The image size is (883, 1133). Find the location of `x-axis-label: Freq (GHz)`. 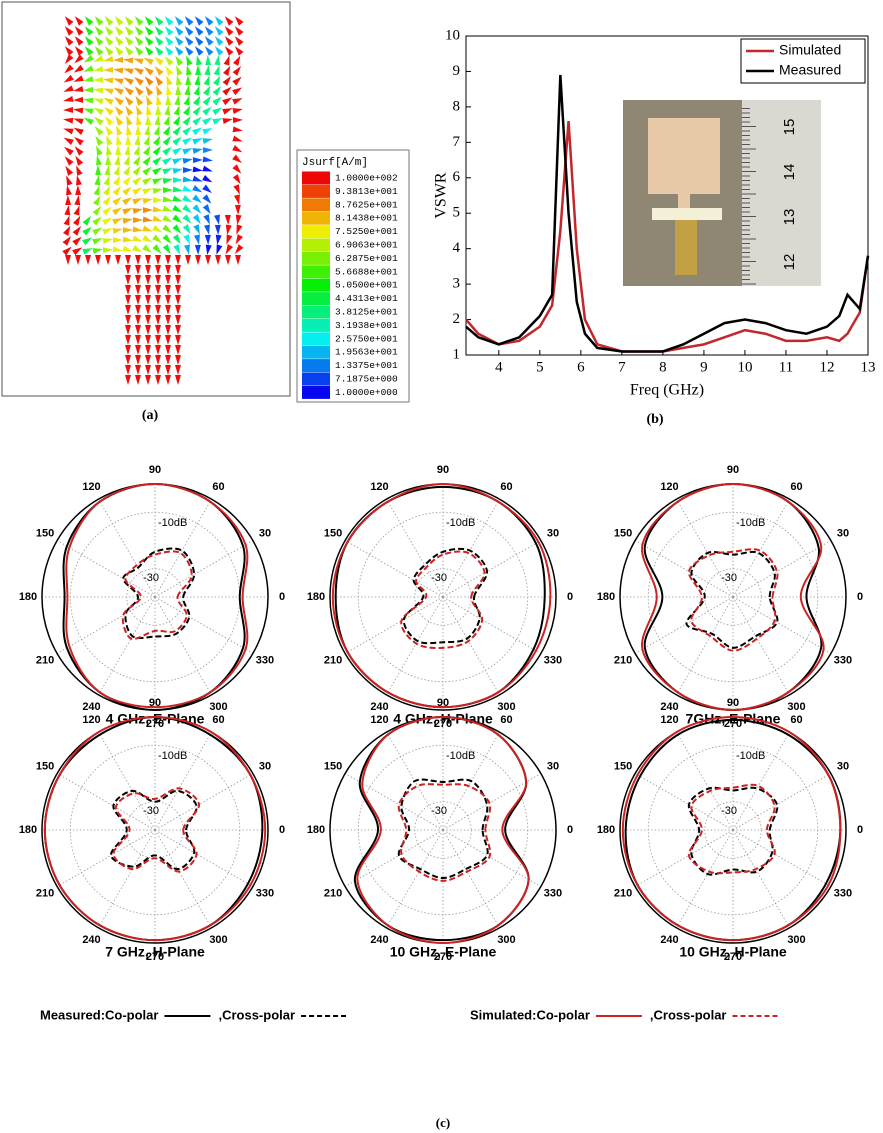

x-axis-label: Freq (GHz) is located at coordinates (667, 390).